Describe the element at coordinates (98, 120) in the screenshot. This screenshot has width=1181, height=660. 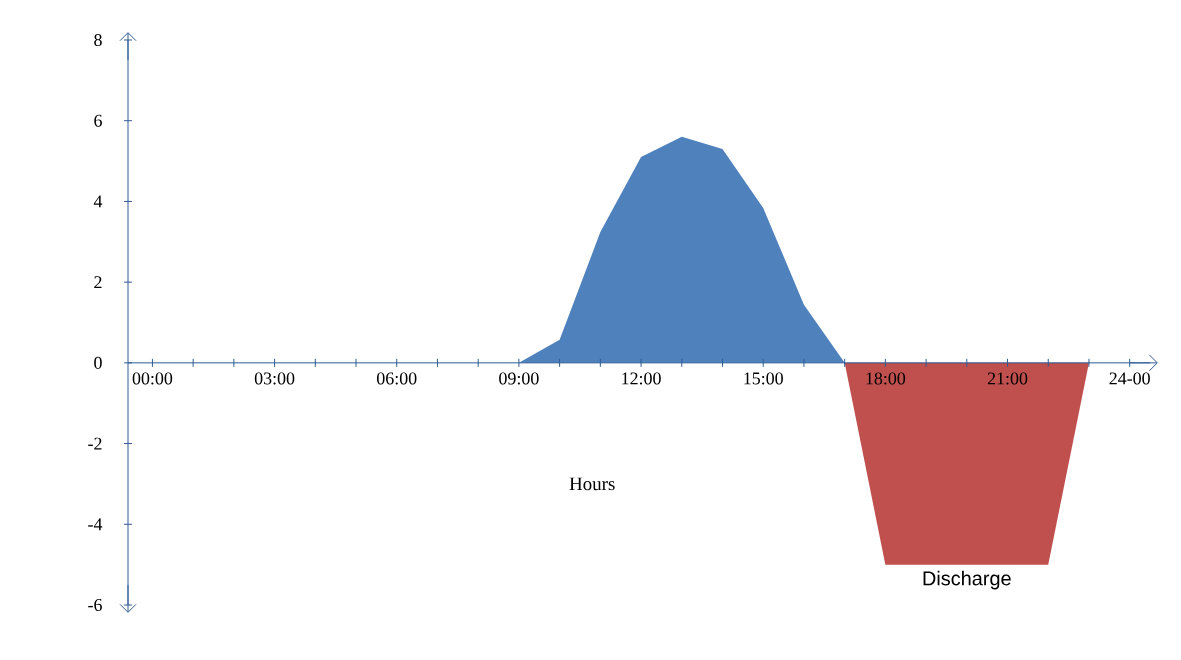
I see `y-tick-label: 6` at that location.